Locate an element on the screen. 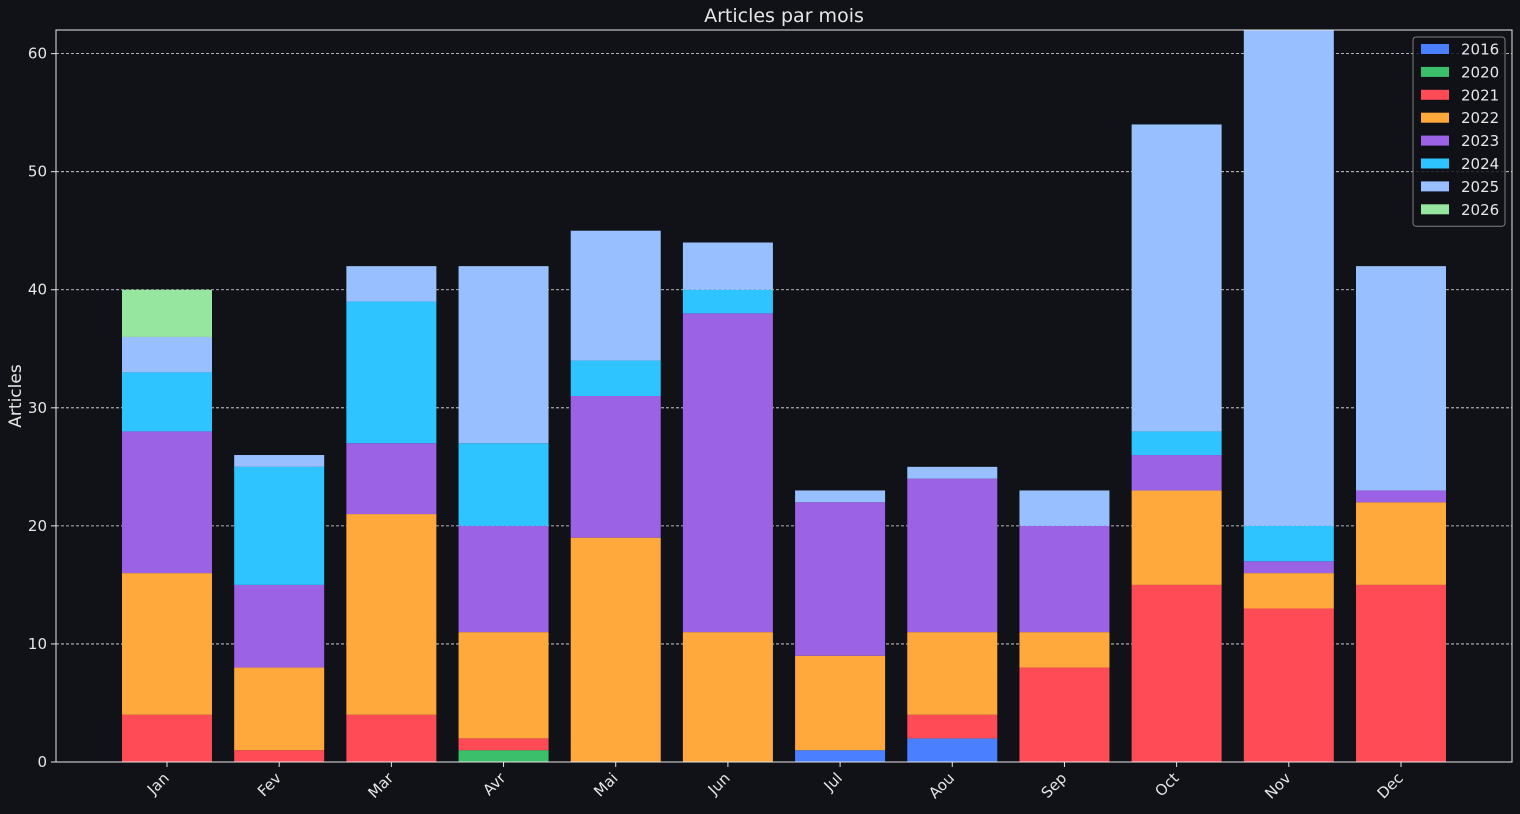 The height and width of the screenshot is (814, 1520). bar-segment-jul-2025 is located at coordinates (840, 496).